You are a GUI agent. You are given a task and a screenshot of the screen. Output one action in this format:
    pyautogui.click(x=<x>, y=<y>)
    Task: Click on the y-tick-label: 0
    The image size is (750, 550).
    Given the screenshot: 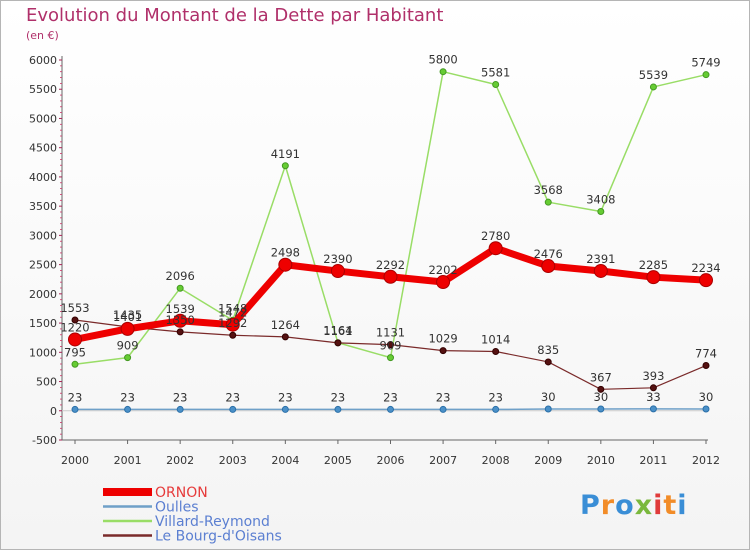 What is the action you would take?
    pyautogui.click(x=53, y=411)
    